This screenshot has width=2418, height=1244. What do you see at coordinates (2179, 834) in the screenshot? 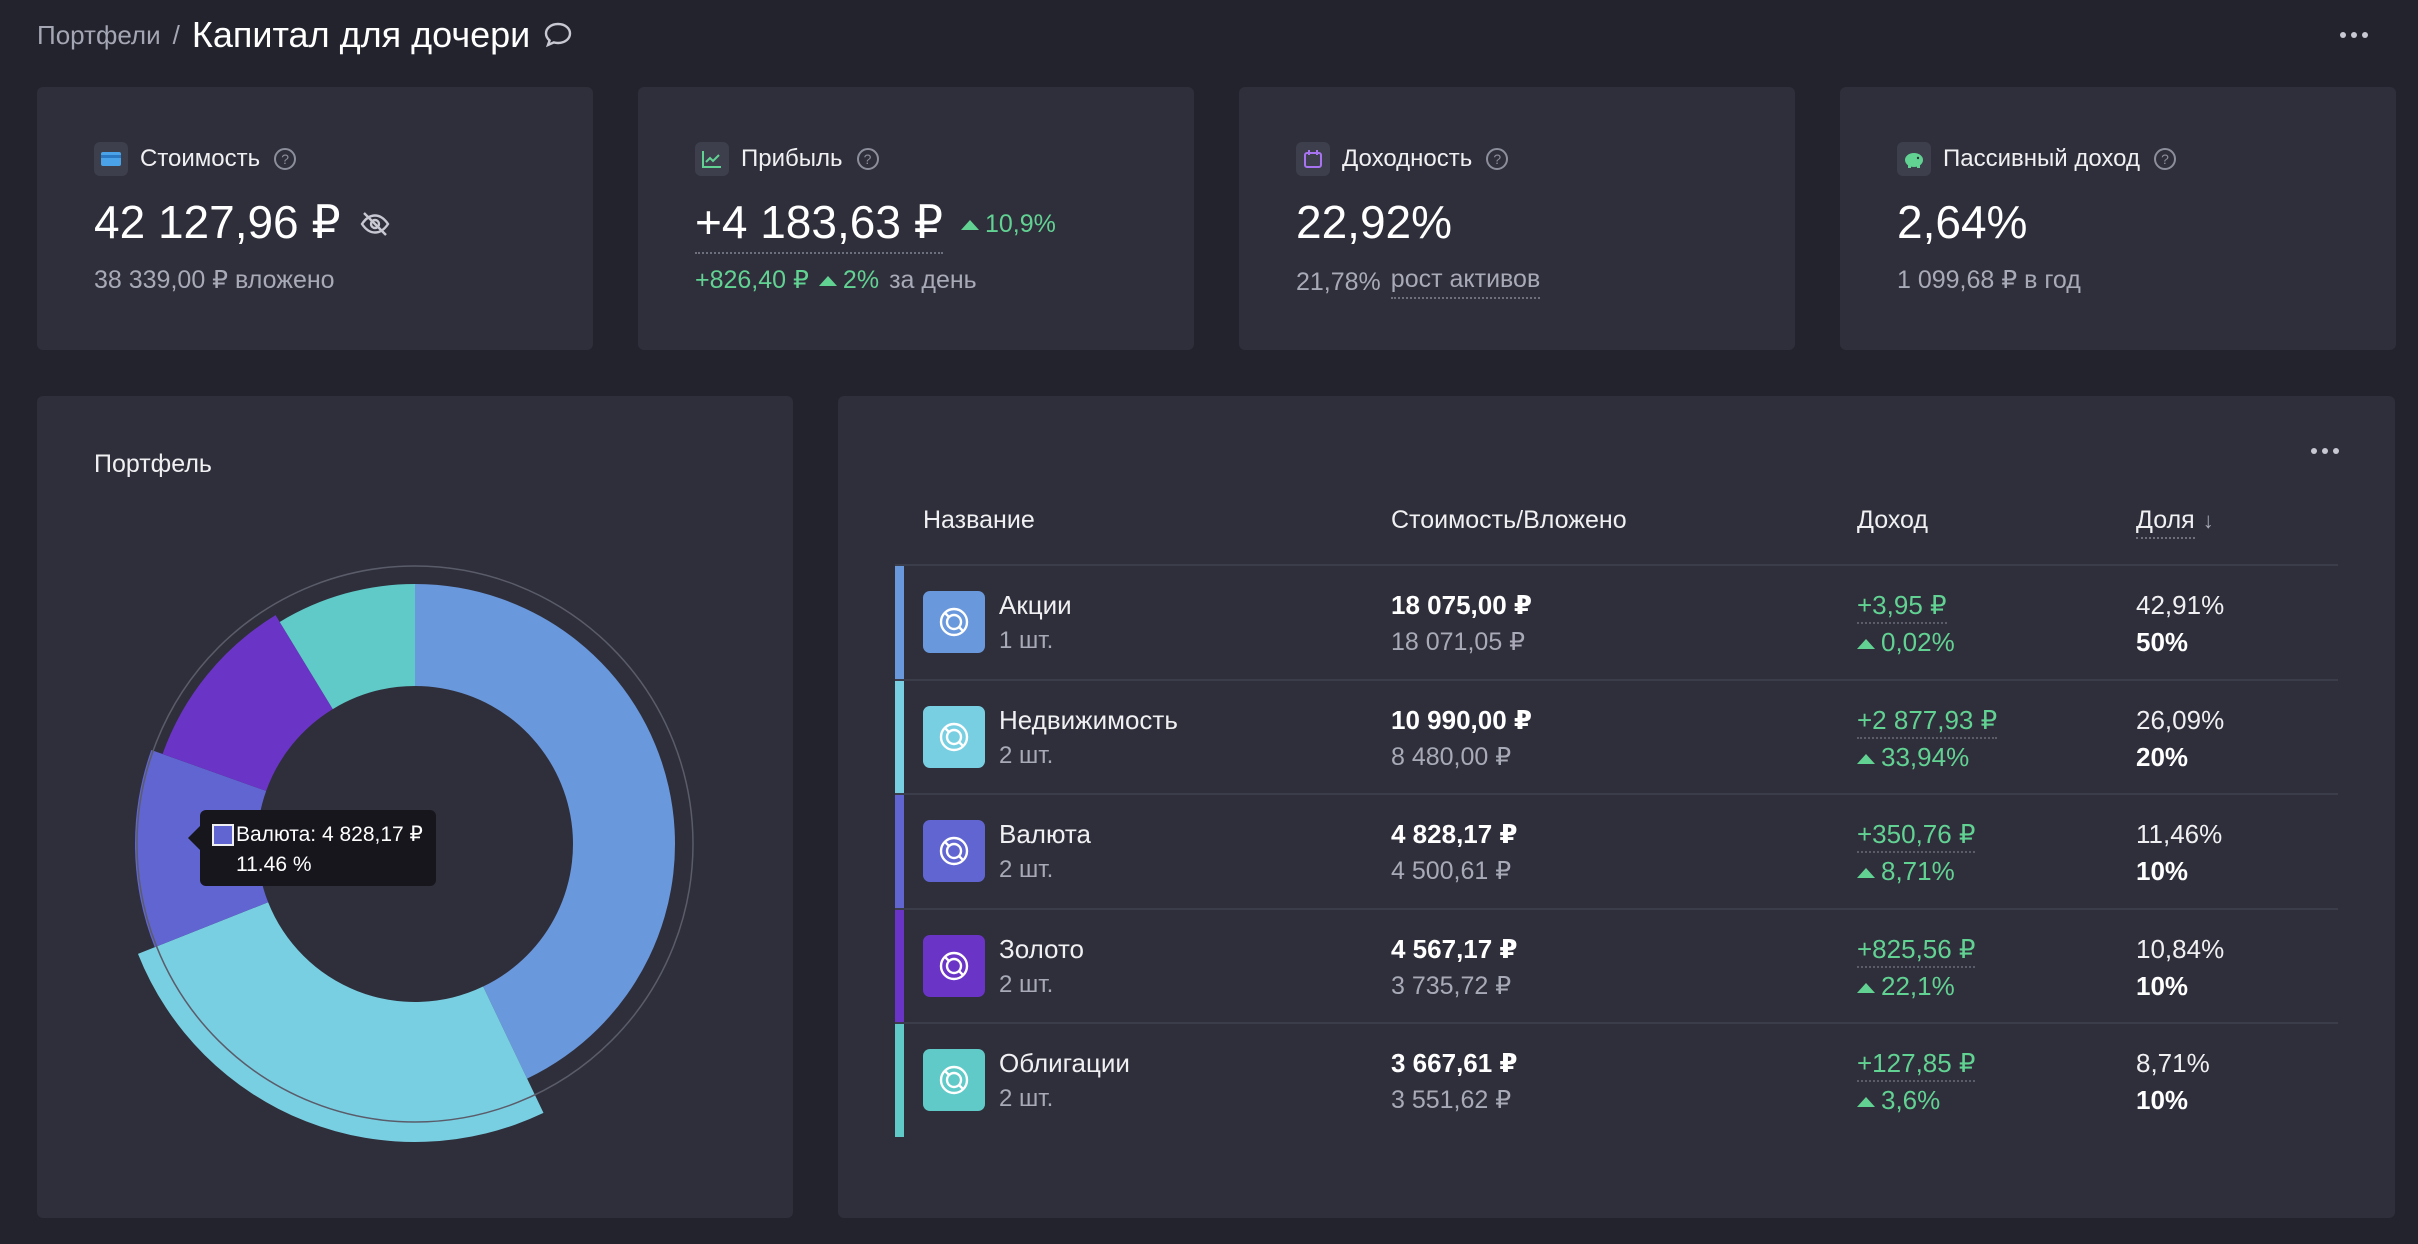
I see `asset-share: 11,46%` at bounding box center [2179, 834].